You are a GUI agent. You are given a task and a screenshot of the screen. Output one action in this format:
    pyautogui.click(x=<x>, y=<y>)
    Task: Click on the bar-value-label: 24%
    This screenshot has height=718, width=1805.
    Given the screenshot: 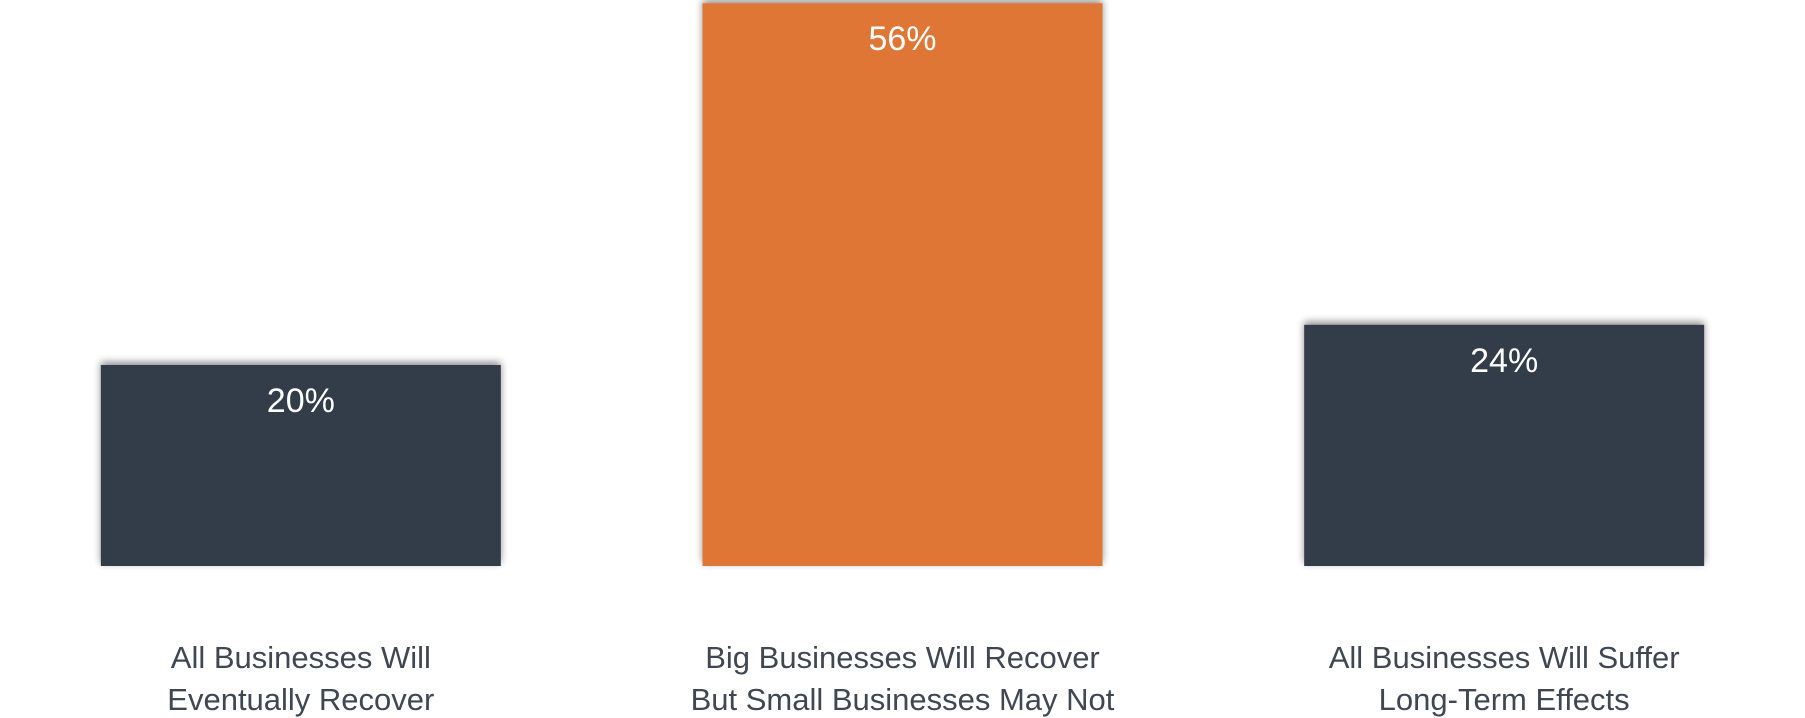 What is the action you would take?
    pyautogui.click(x=1504, y=361)
    